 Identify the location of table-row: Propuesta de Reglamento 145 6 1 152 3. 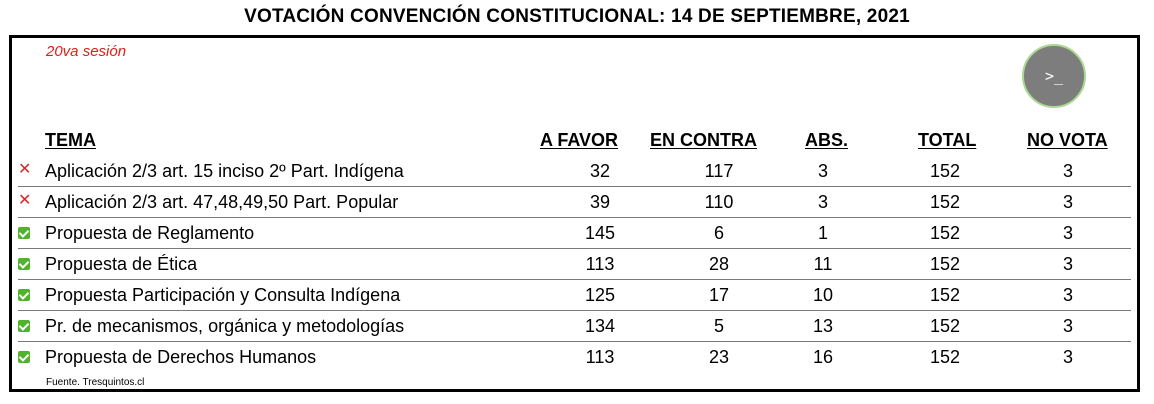
(574, 233).